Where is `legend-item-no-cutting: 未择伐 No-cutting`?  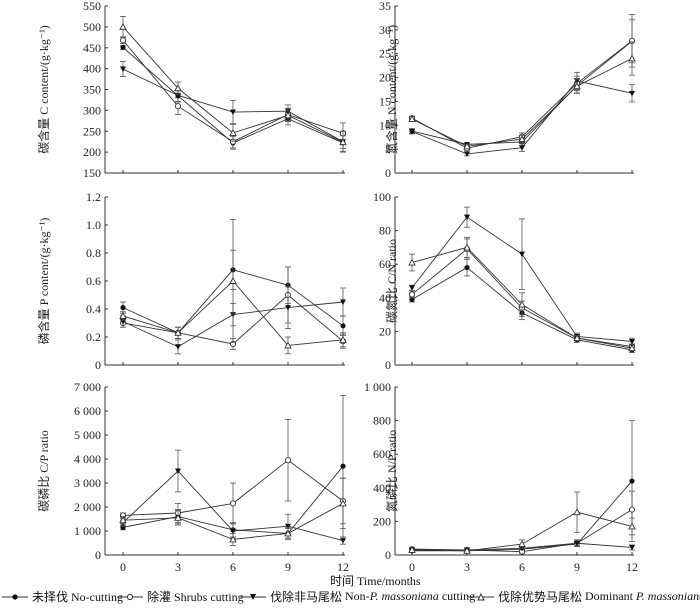
legend-item-no-cutting: 未择伐 No-cutting is located at coordinates (62, 596).